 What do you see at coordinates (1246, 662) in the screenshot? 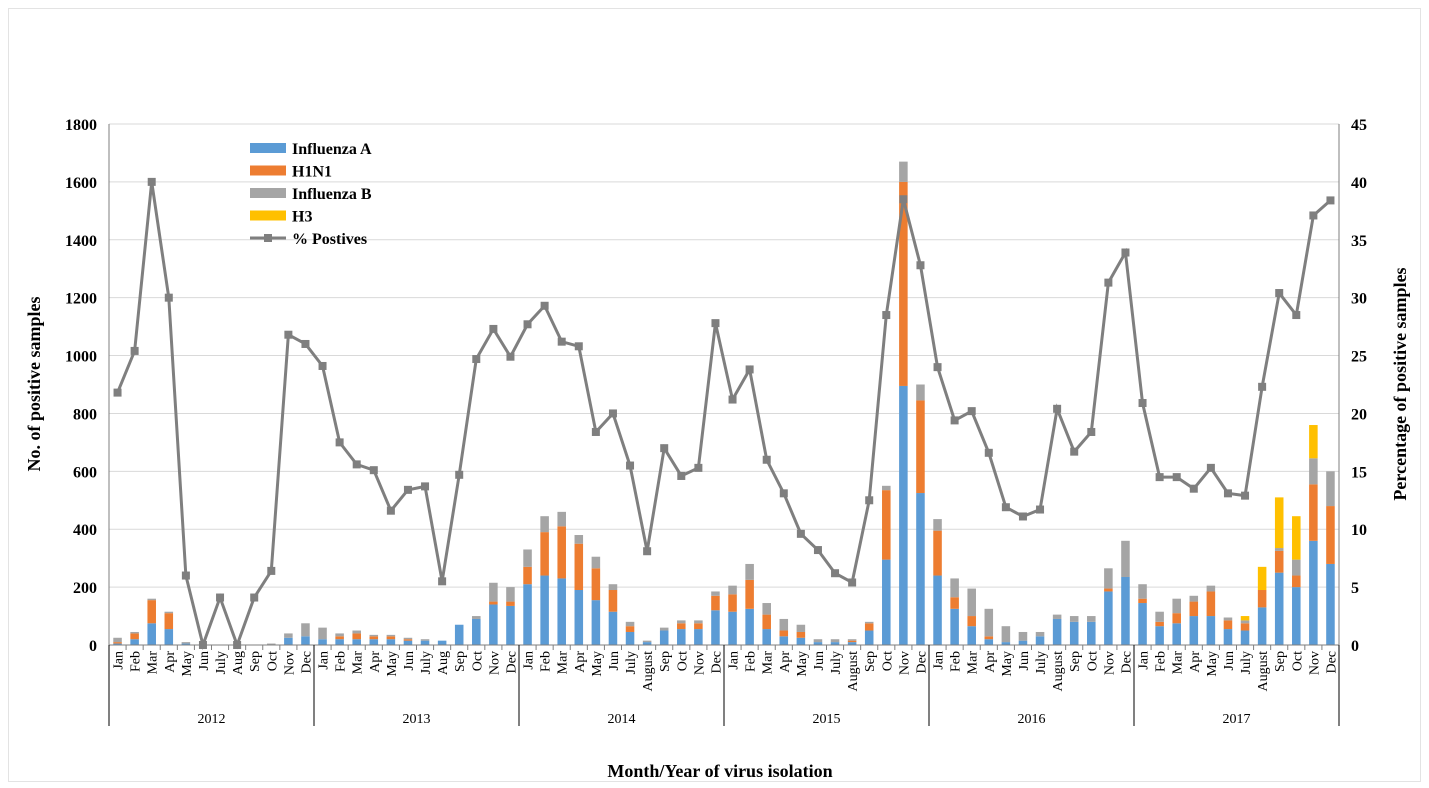
I see `month-tick-label: July` at bounding box center [1246, 662].